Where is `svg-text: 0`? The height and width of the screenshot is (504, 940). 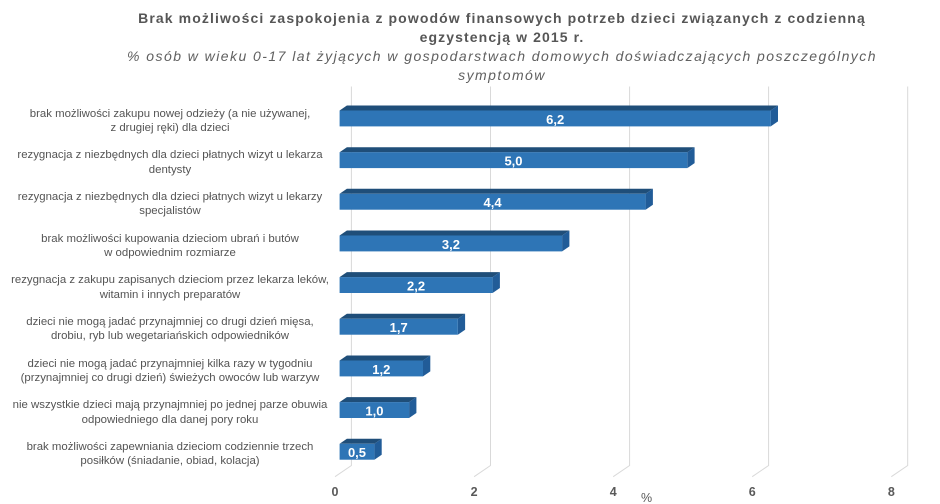
svg-text: 0 is located at coordinates (335, 492).